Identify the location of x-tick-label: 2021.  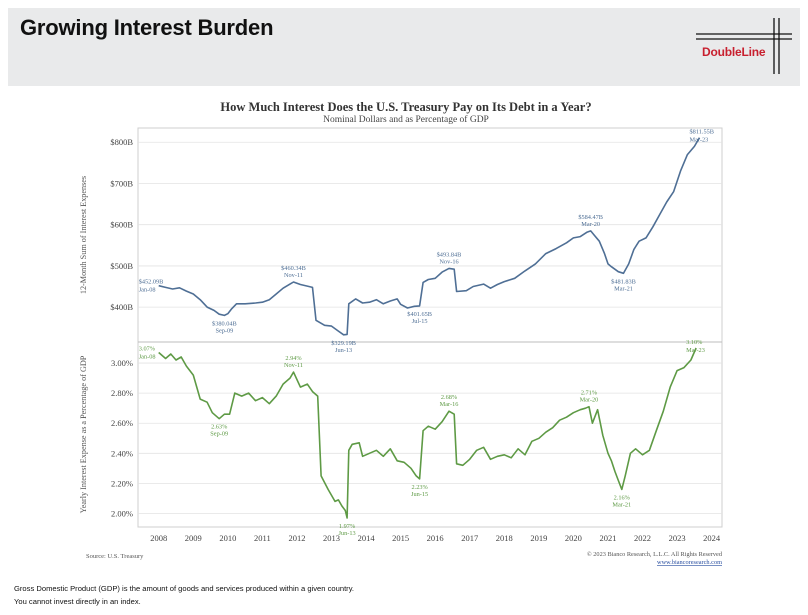
(607, 538).